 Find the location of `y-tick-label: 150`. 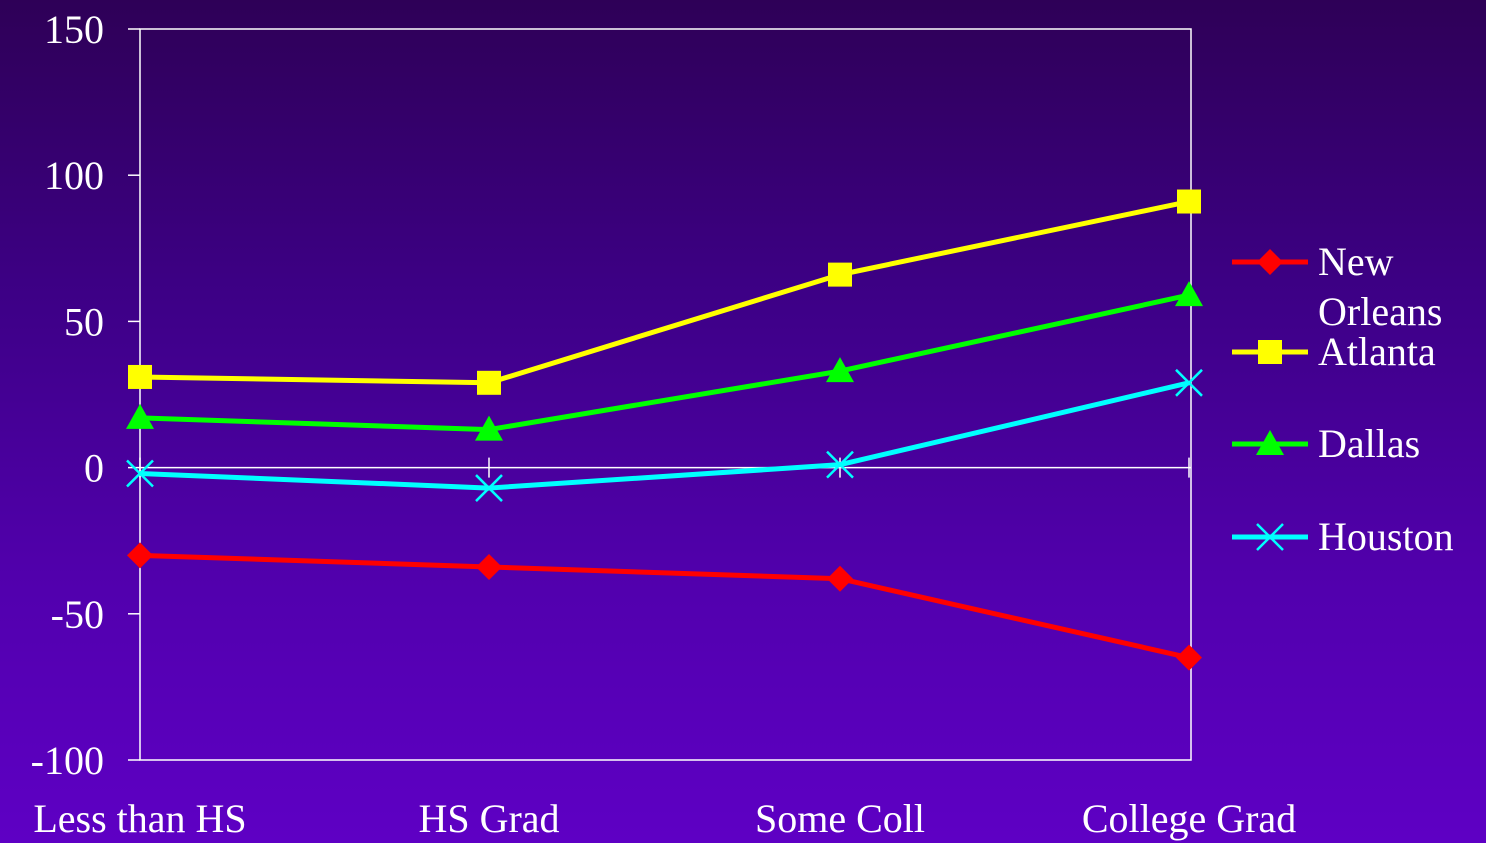

y-tick-label: 150 is located at coordinates (74, 29).